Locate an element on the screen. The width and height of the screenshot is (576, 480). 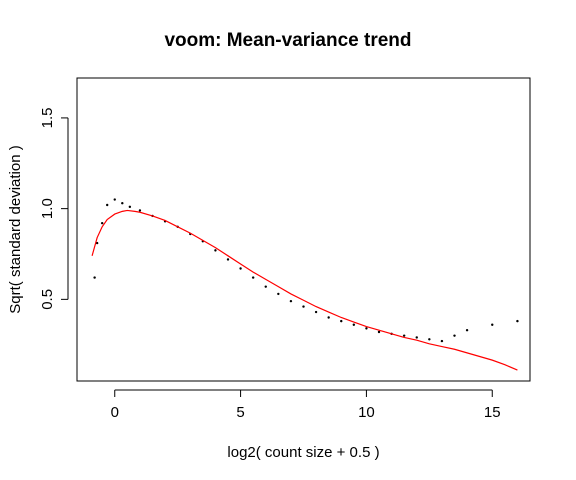
x-tick-label: 5 is located at coordinates (240, 412).